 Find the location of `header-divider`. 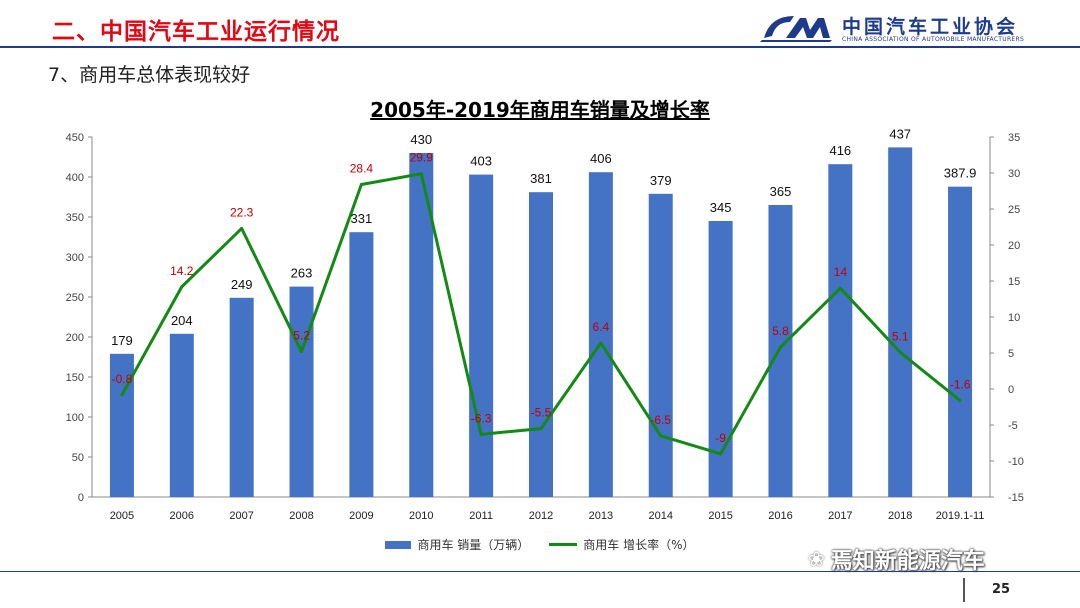

header-divider is located at coordinates (540, 47).